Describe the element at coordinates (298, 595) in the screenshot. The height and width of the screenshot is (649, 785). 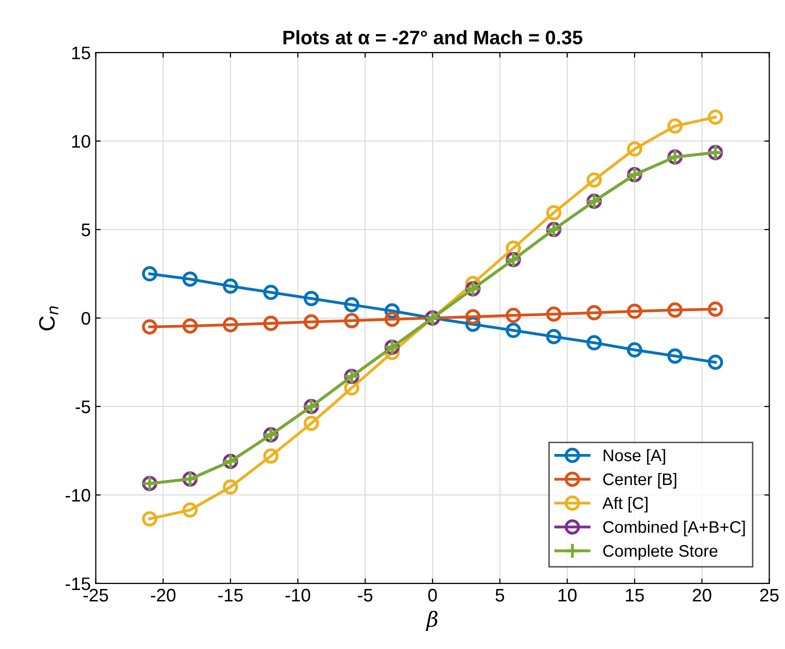
I see `x-tick-label: -10` at that location.